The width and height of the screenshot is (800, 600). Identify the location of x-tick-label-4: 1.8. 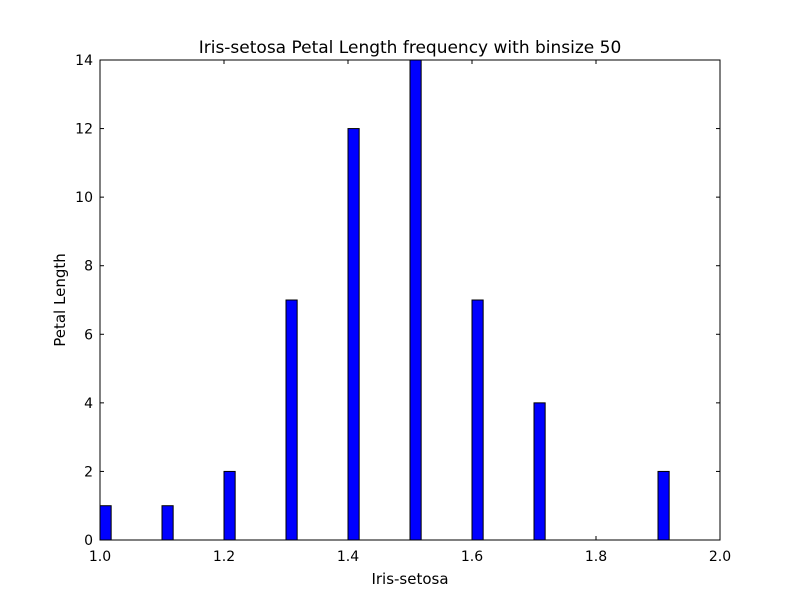
(596, 557).